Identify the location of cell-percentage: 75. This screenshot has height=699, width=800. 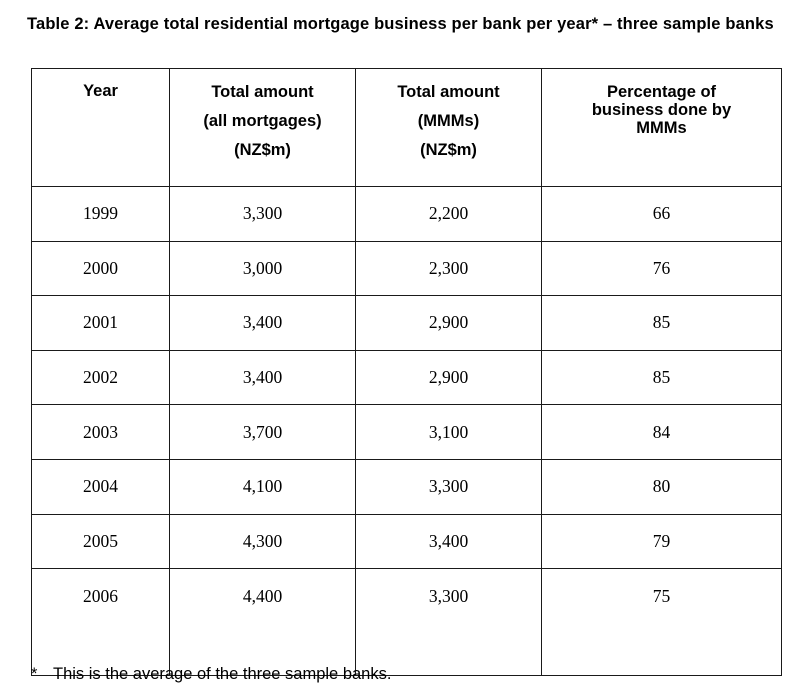
(661, 622).